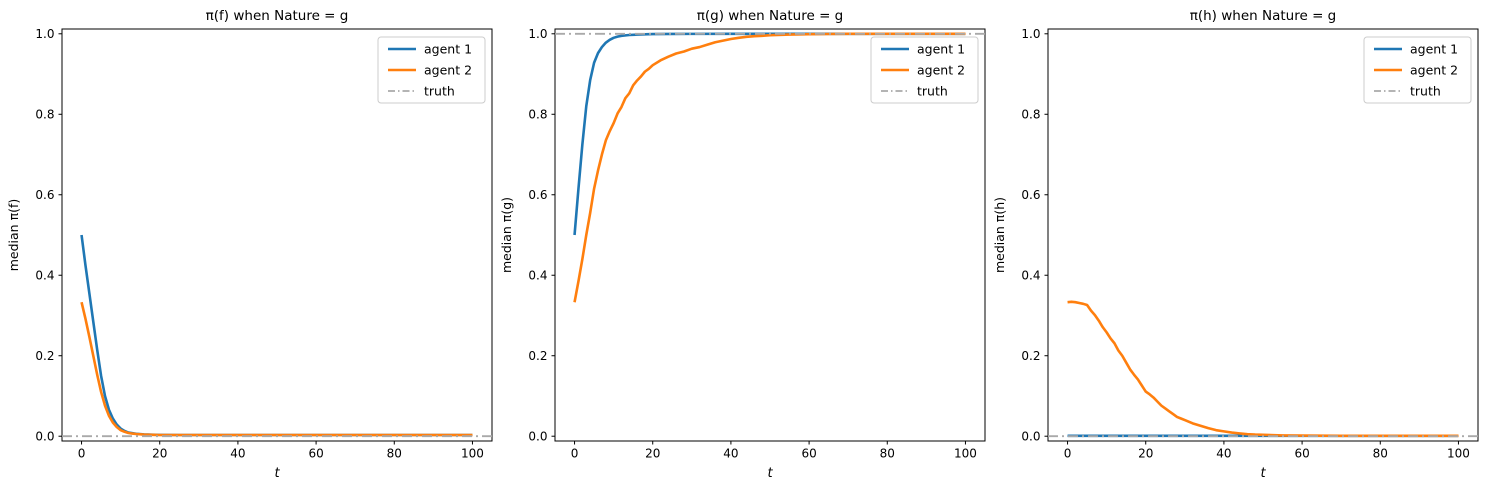 This screenshot has width=1489, height=494. I want to click on y-axis-label: median π(h), so click(999, 235).